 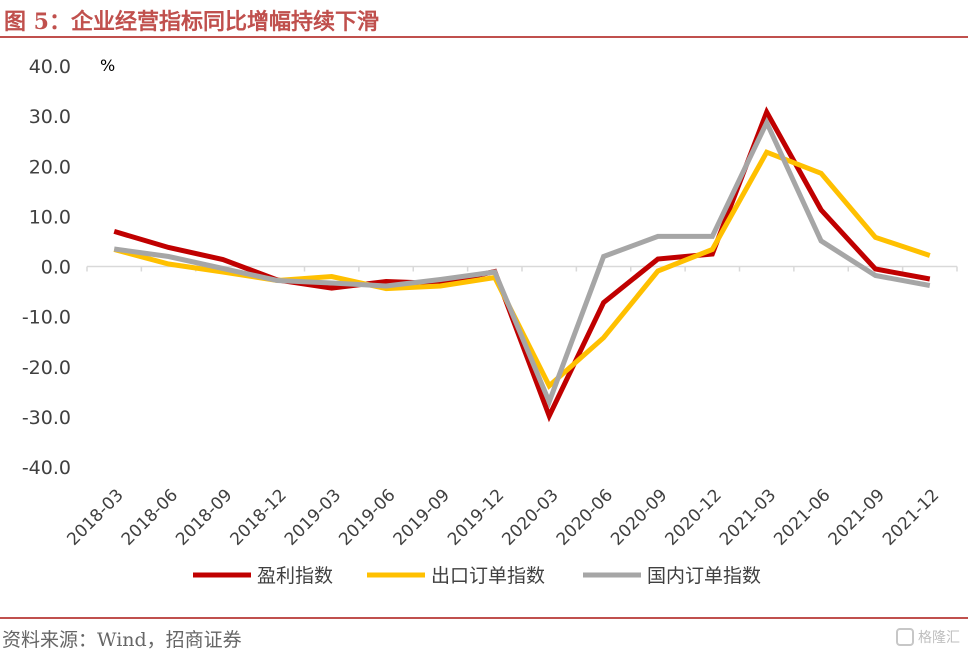 What do you see at coordinates (46, 418) in the screenshot?
I see `y-tick-label: -30.0` at bounding box center [46, 418].